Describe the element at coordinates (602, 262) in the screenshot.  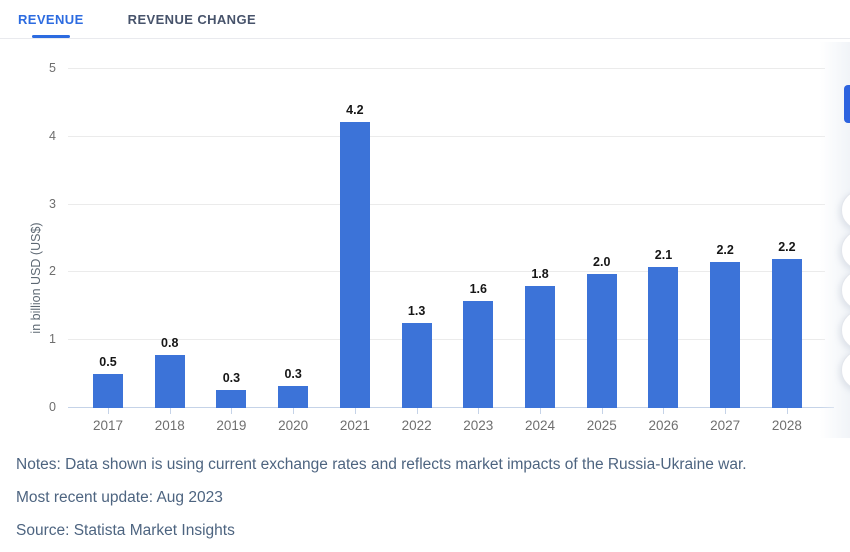
I see `bar-value-label: 2.0` at that location.